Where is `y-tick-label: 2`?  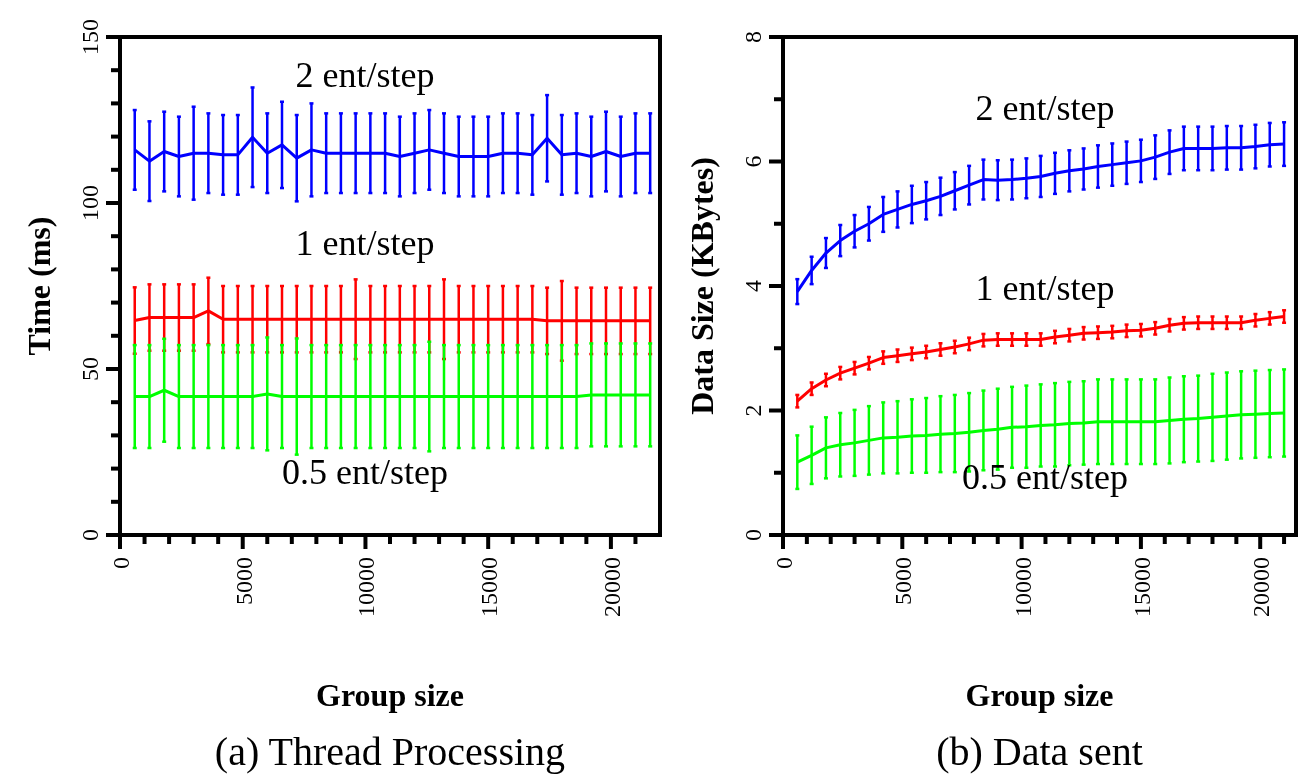
y-tick-label: 2 is located at coordinates (753, 410).